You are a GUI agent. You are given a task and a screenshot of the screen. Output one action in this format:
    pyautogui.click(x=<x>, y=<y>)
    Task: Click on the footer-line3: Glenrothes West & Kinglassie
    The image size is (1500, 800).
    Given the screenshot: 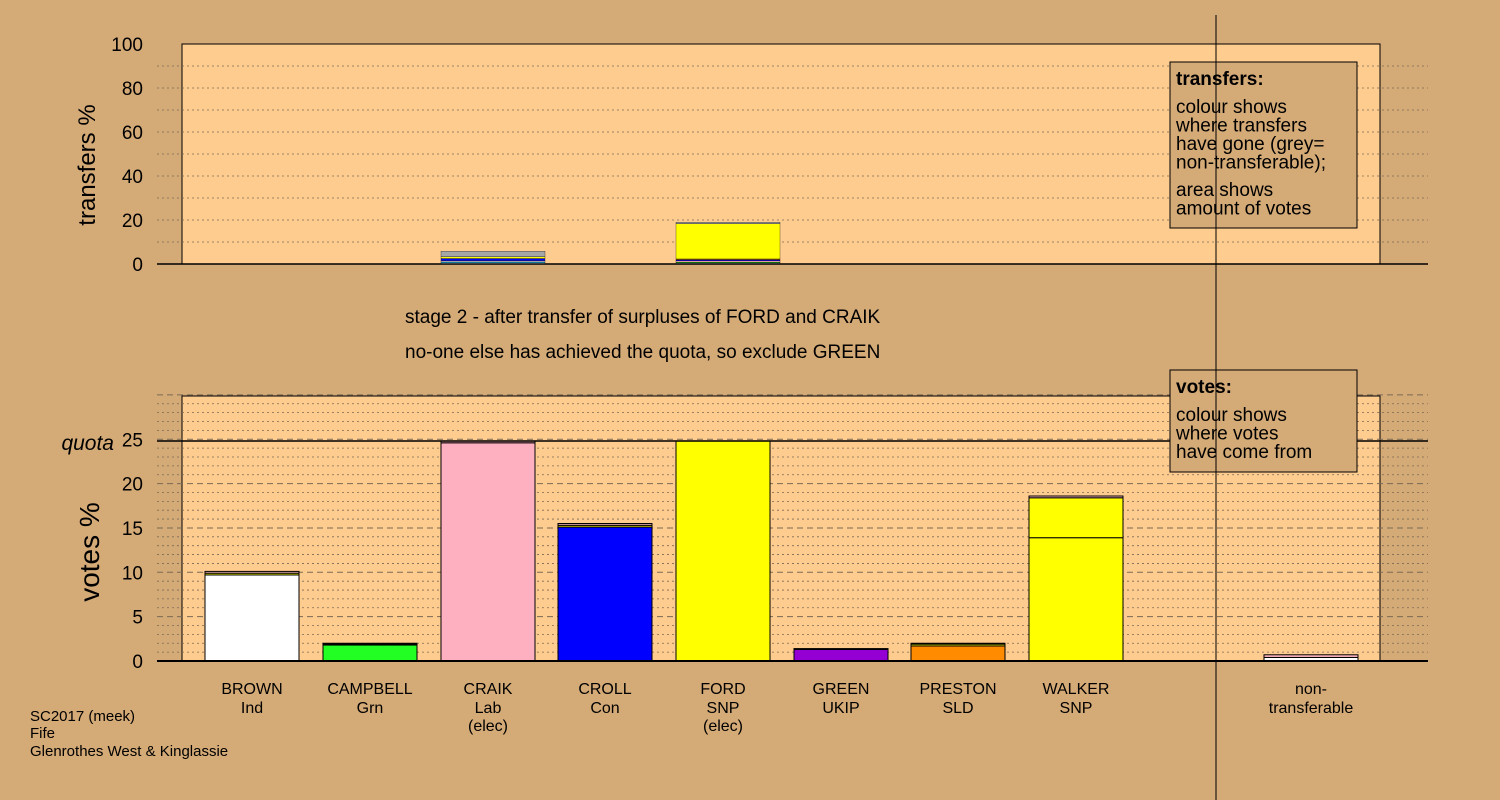 What is the action you would take?
    pyautogui.click(x=129, y=751)
    